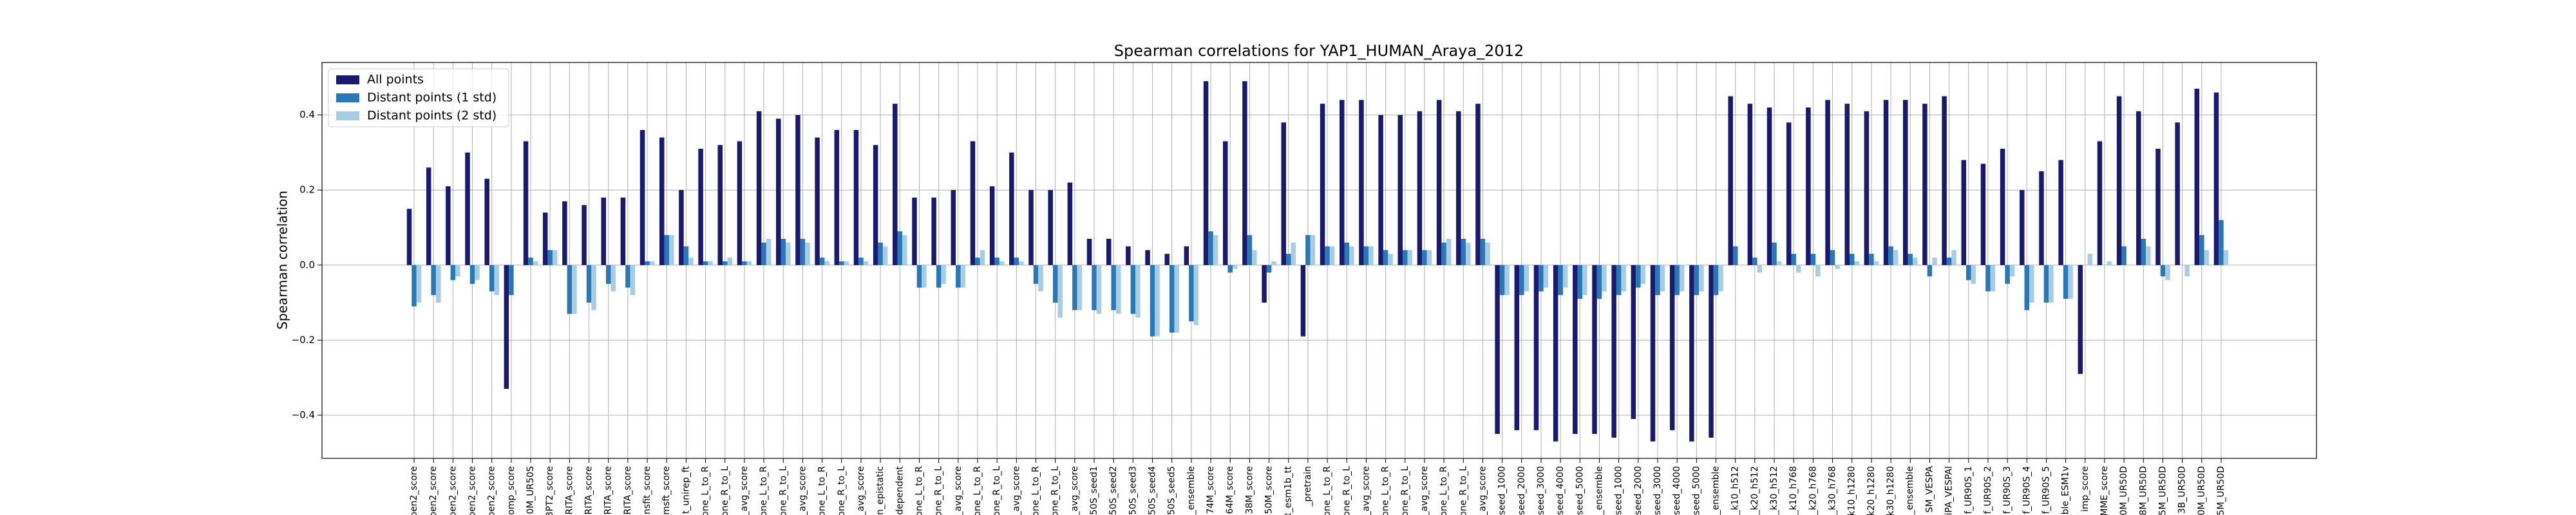 The height and width of the screenshot is (515, 2576). I want to click on x-tick-label: RITA_score, so click(628, 491).